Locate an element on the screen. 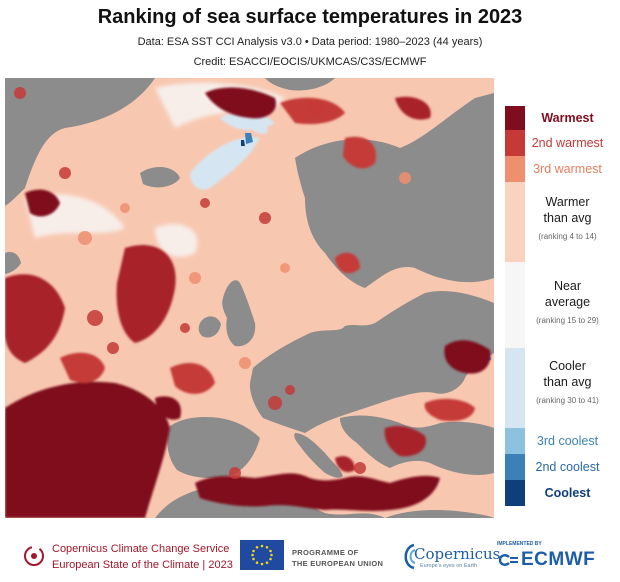 This screenshot has width=620, height=582. legend-sublabel: (ranking 30 to 41) is located at coordinates (567, 400).